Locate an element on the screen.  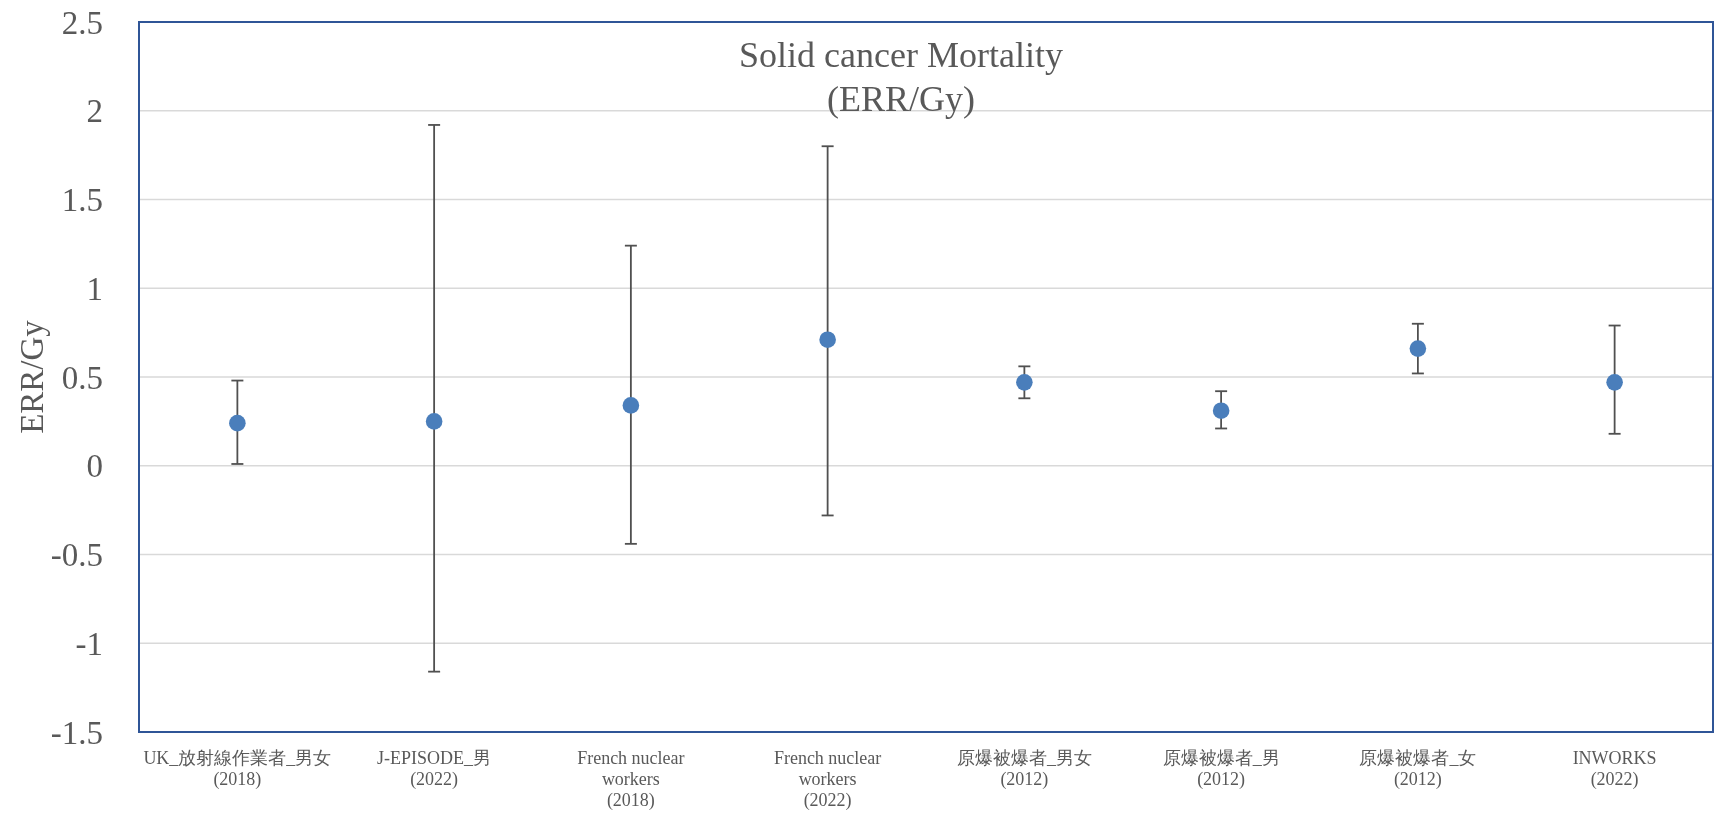
x-tick-label: 原爆被爆者_男 (2012) is located at coordinates (1221, 769).